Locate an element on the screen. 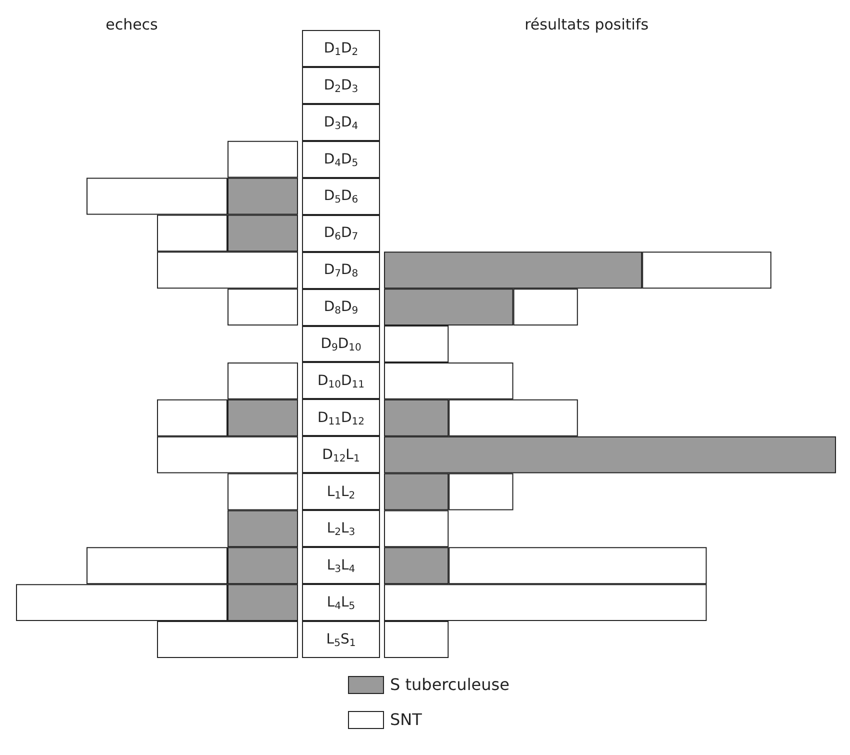 This screenshot has width=850, height=755. legend-label: SNT is located at coordinates (406, 719).